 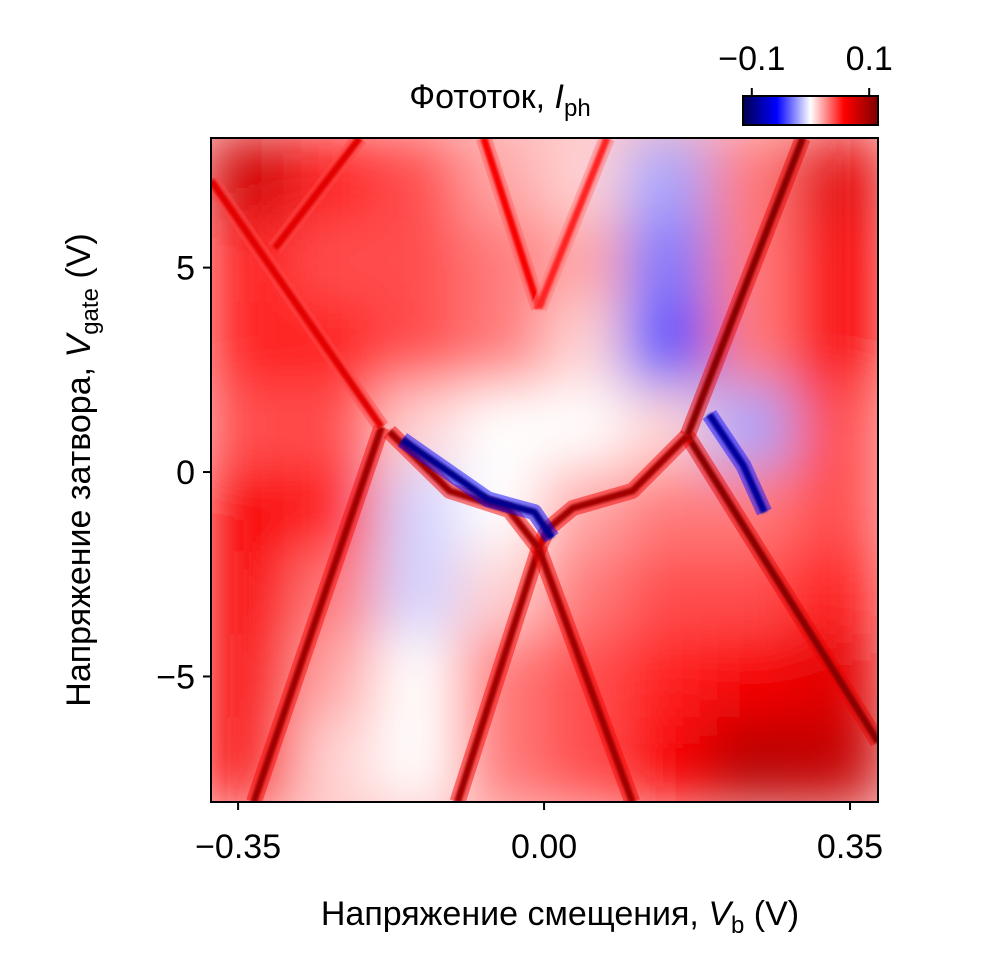 I want to click on colorbar: −0.1 0.1, so click(x=805, y=83).